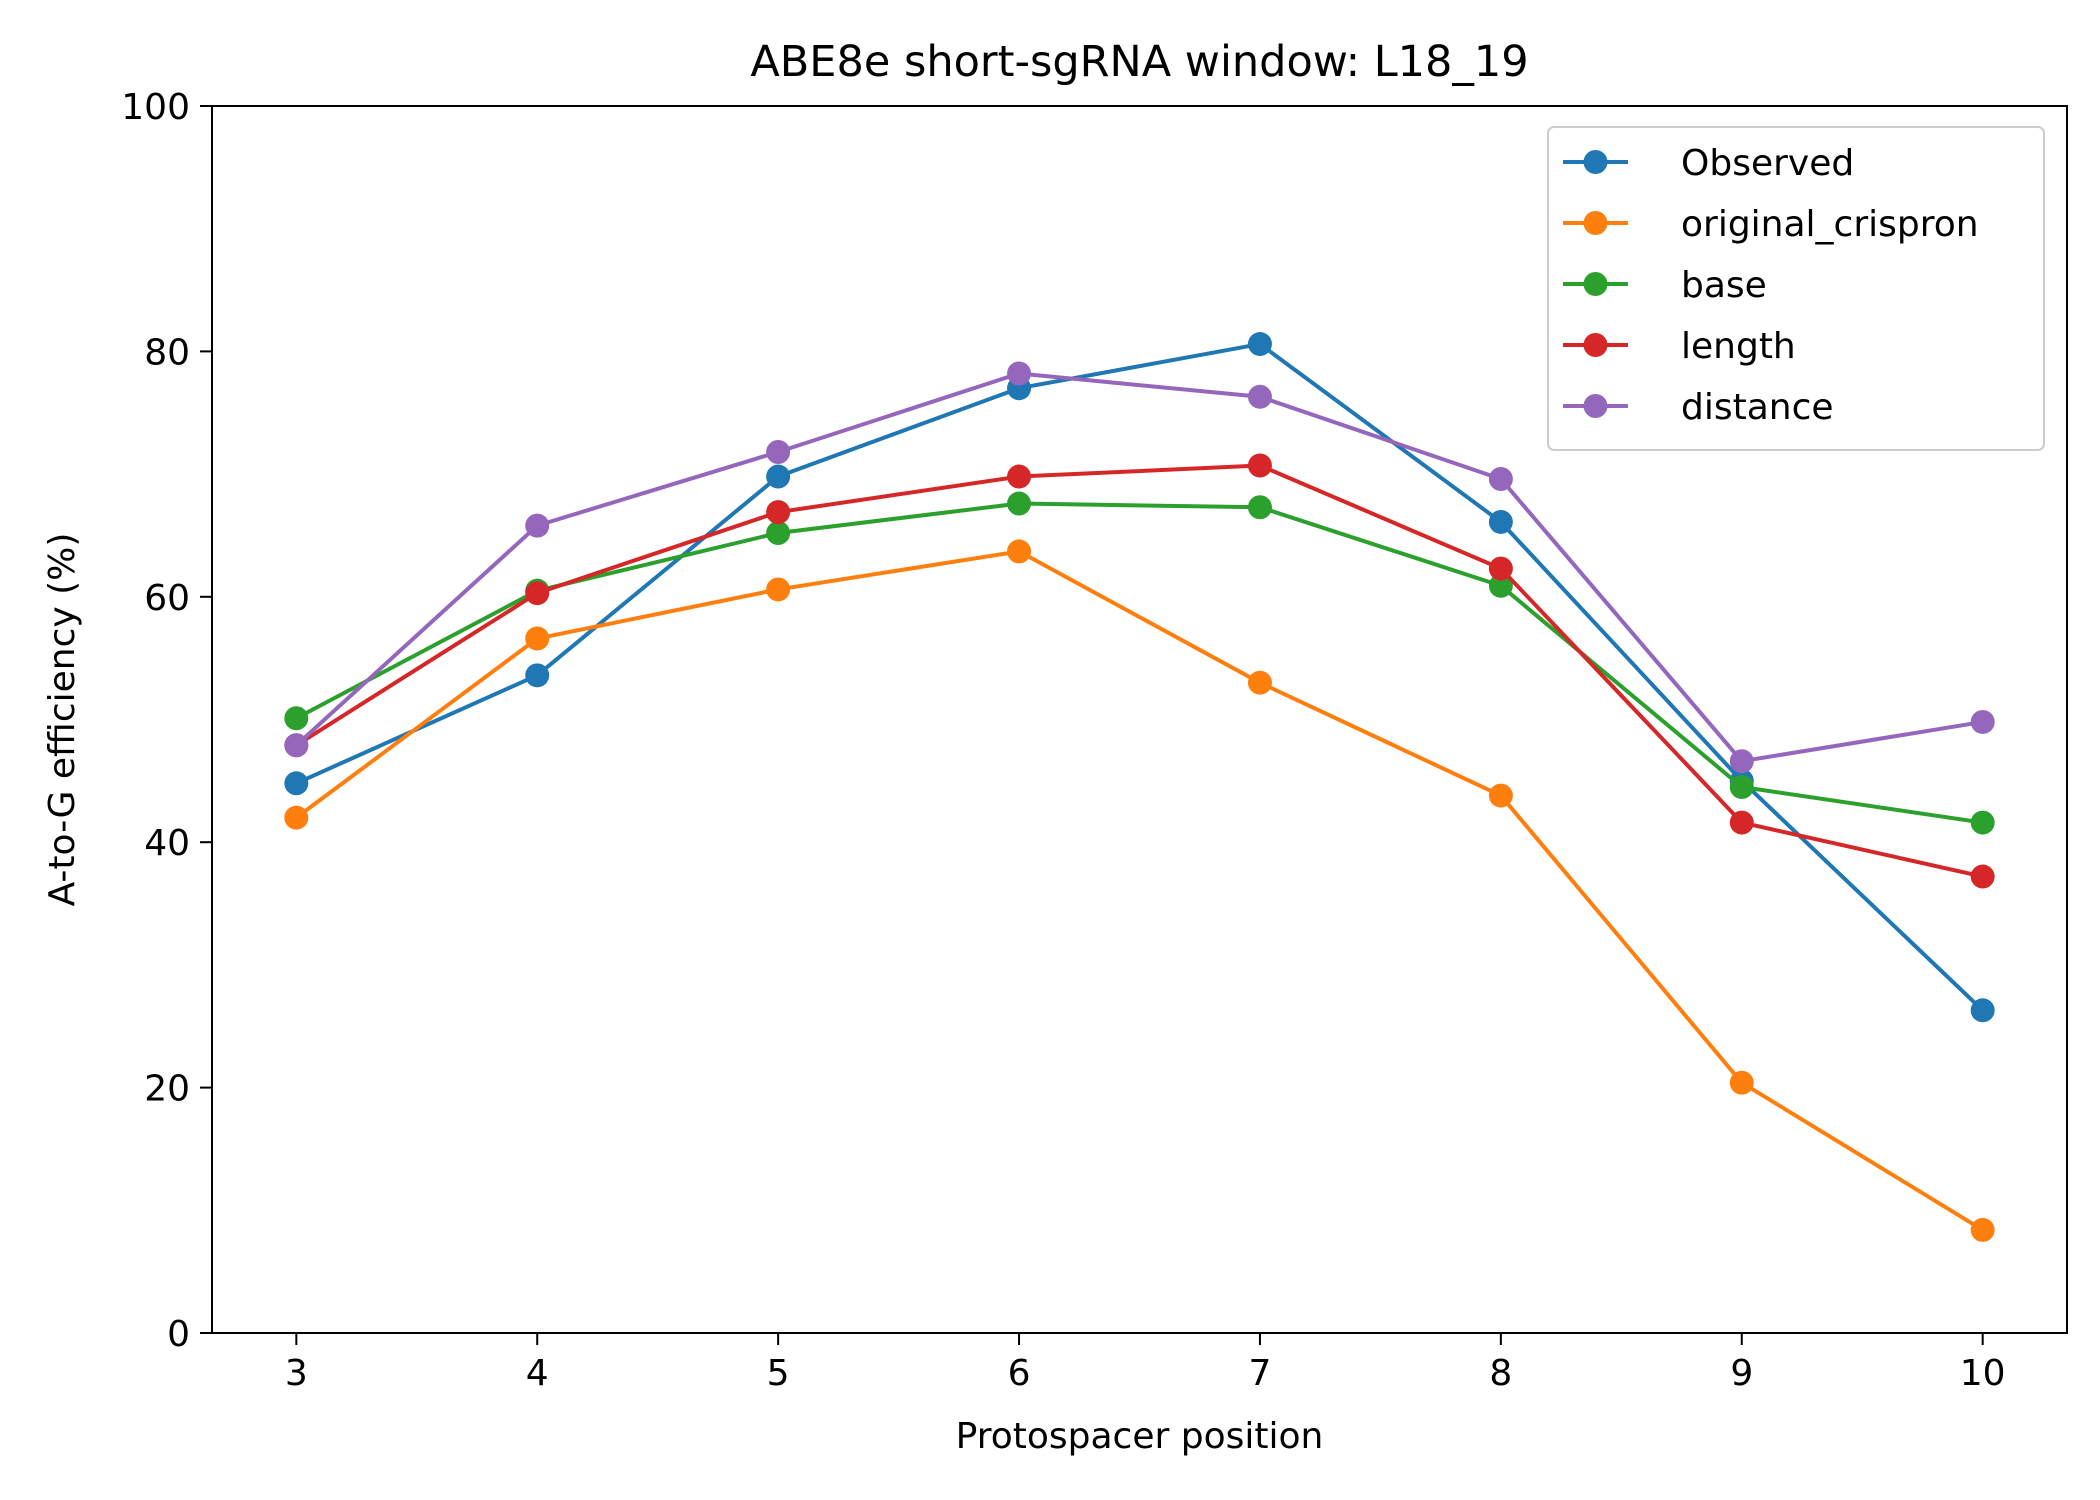 The width and height of the screenshot is (2100, 1500). I want to click on x-axis: 3 4 5 6 7 8 9 10, so click(1145, 1363).